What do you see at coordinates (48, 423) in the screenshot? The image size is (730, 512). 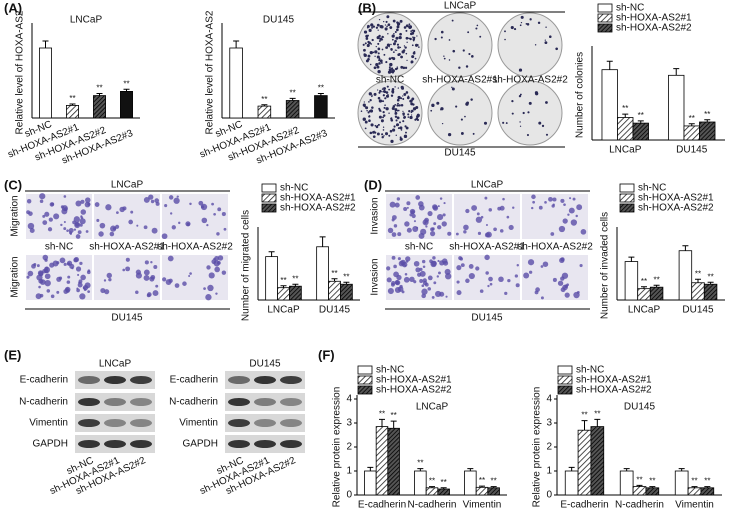 I see `row-label: Vimentin` at bounding box center [48, 423].